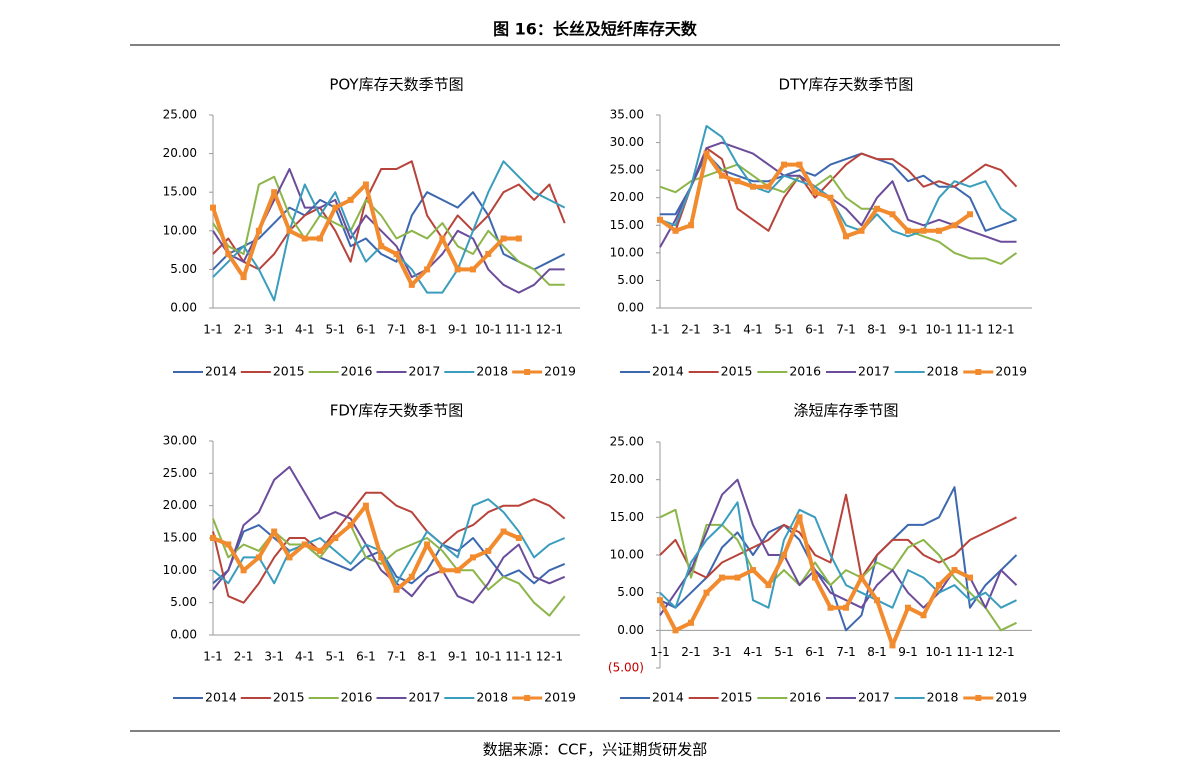  Describe the element at coordinates (626, 668) in the screenshot. I see `y-tick-label: (5.00)` at that location.